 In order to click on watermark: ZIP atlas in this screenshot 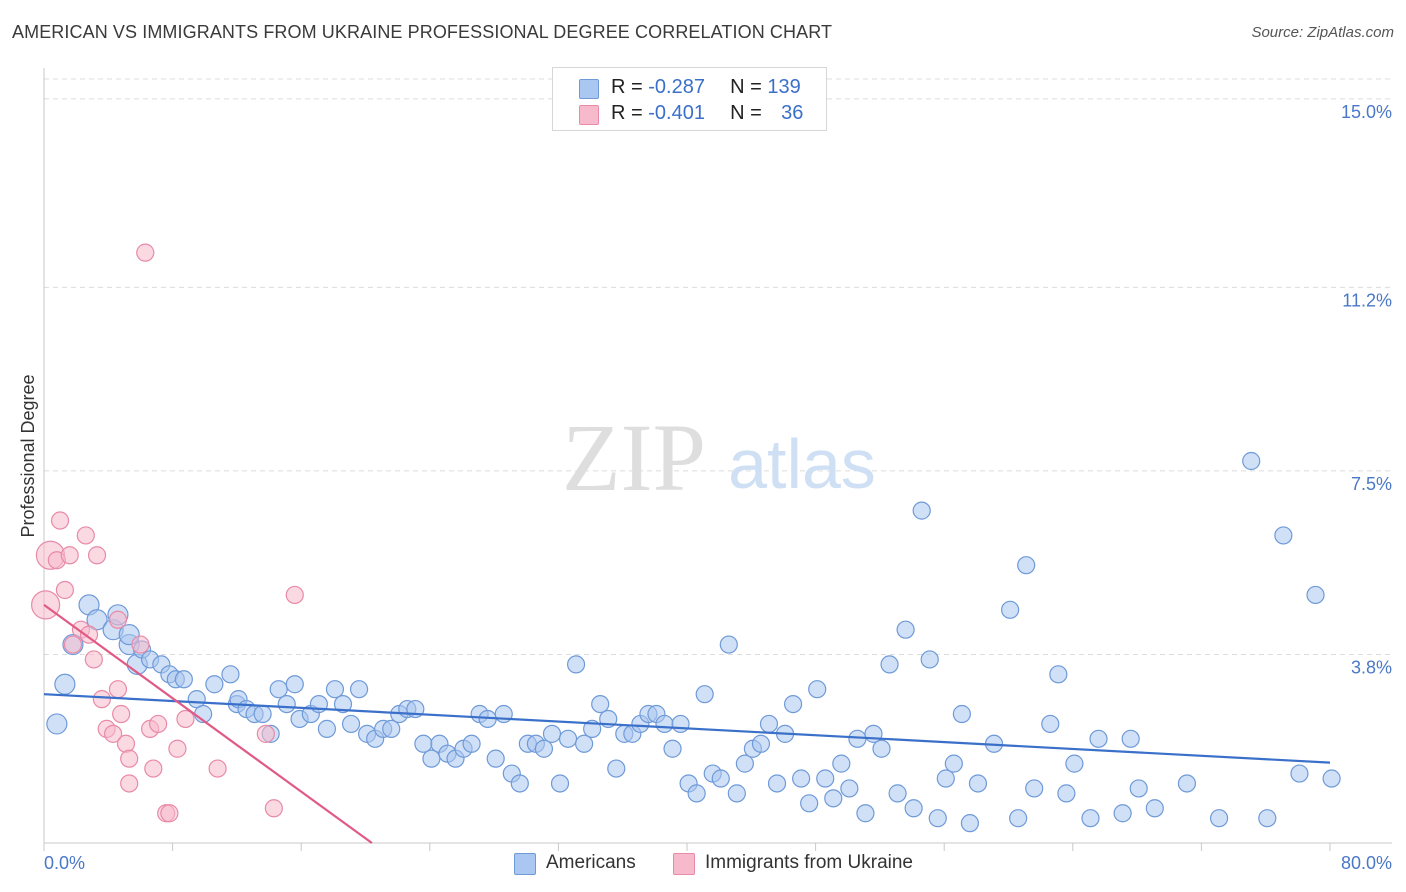, I will do `click(719, 457)`.